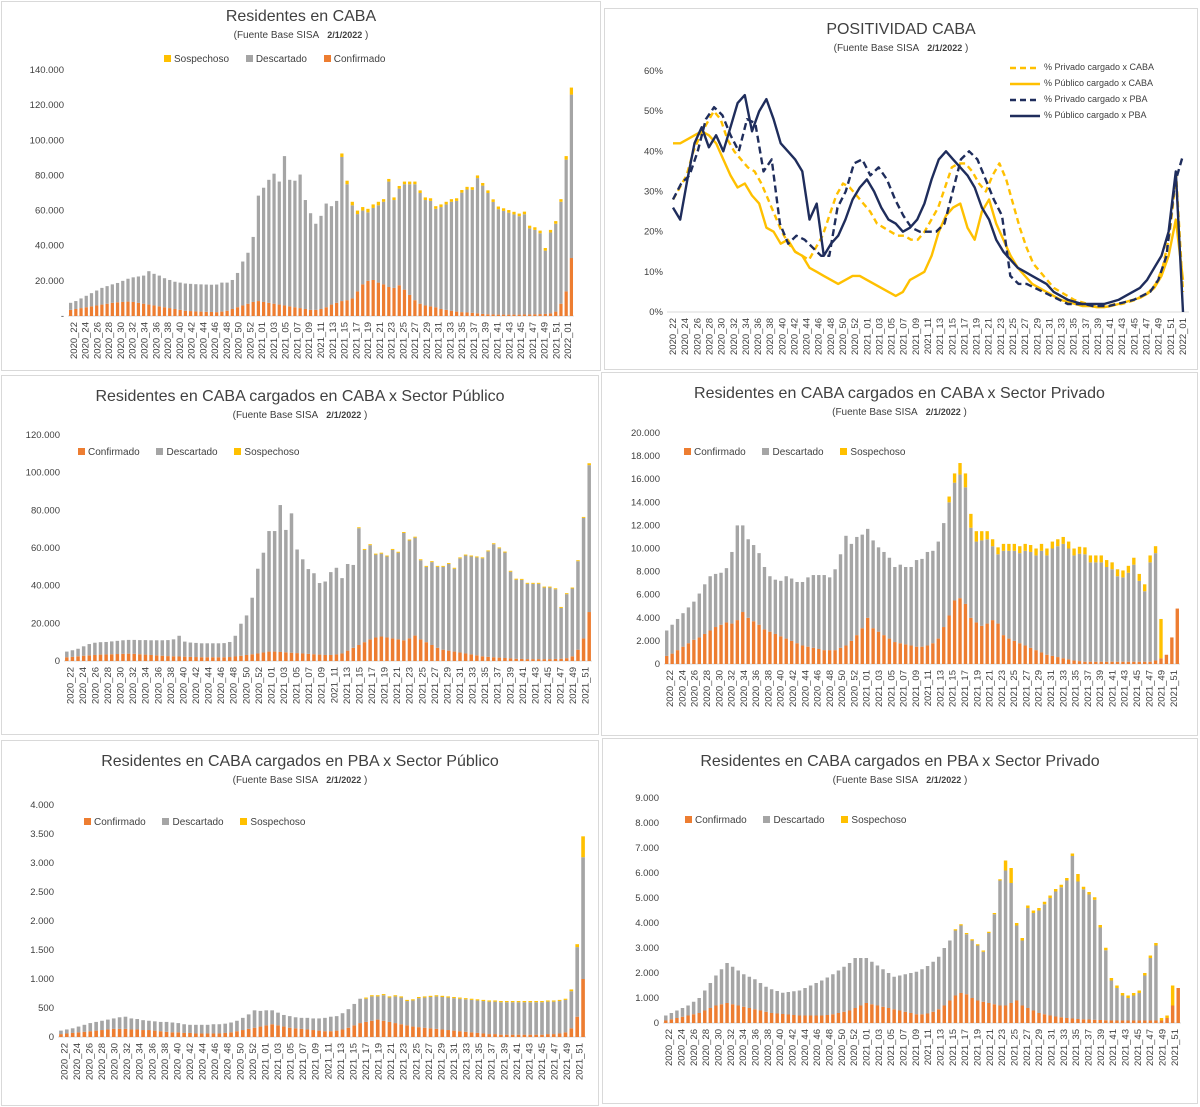 Image resolution: width=1200 pixels, height=1107 pixels. What do you see at coordinates (492, 1061) in the screenshot?
I see `x-tick-label: 2021_37` at bounding box center [492, 1061].